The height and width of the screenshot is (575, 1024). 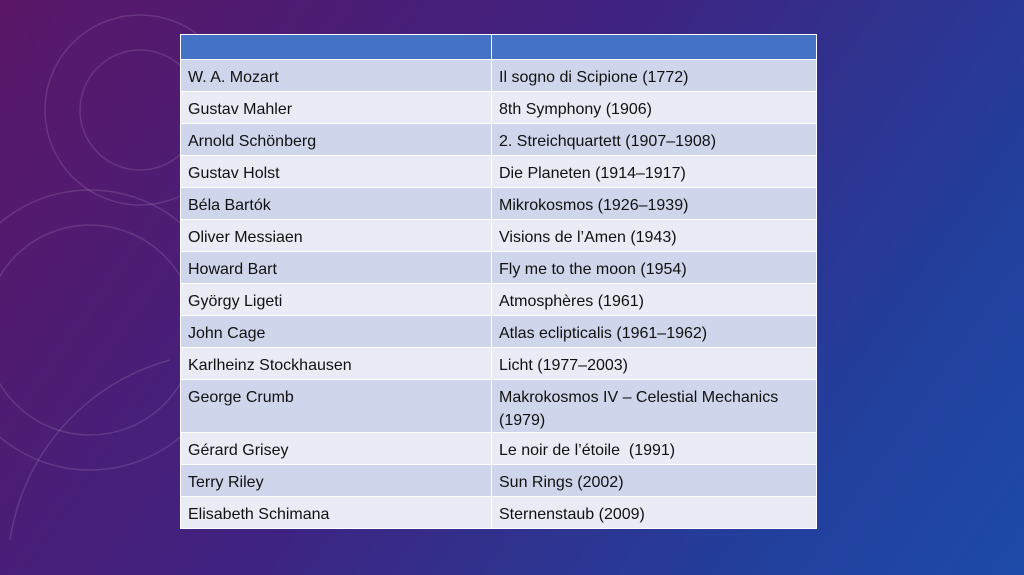 I want to click on table-row: W. A. Mozart Il sogno di Scipione (1772), so click(x=498, y=75).